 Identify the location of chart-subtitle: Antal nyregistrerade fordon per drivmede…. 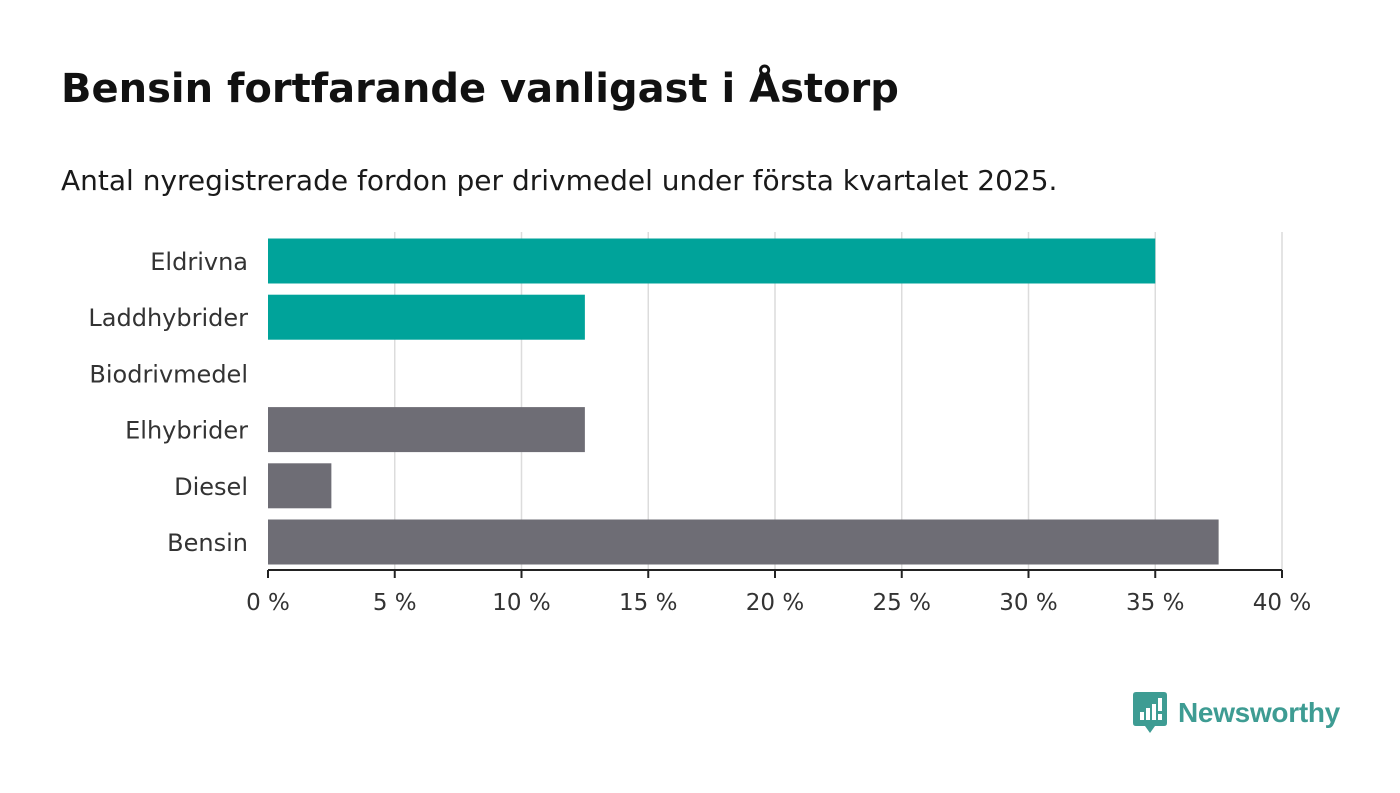
(559, 180).